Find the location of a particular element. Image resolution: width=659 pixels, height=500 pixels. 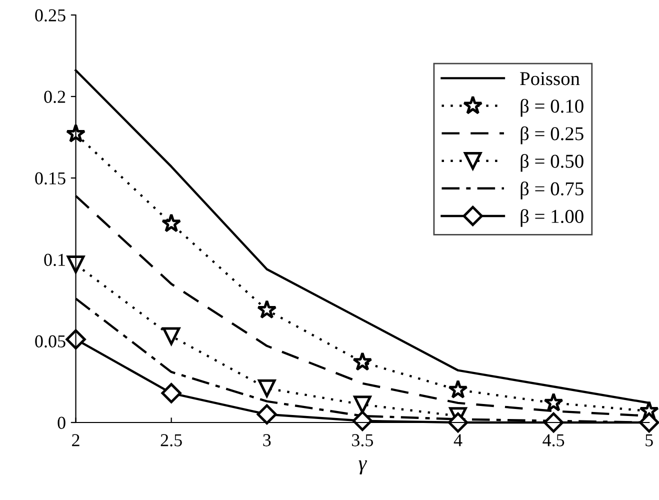

legend-label: β = 0.75 is located at coordinates (552, 191).